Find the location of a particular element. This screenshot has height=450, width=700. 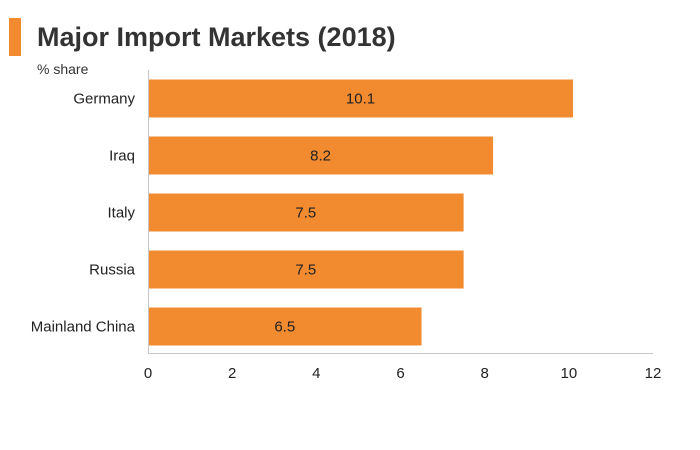

category-label: Mainland China is located at coordinates (83, 327).